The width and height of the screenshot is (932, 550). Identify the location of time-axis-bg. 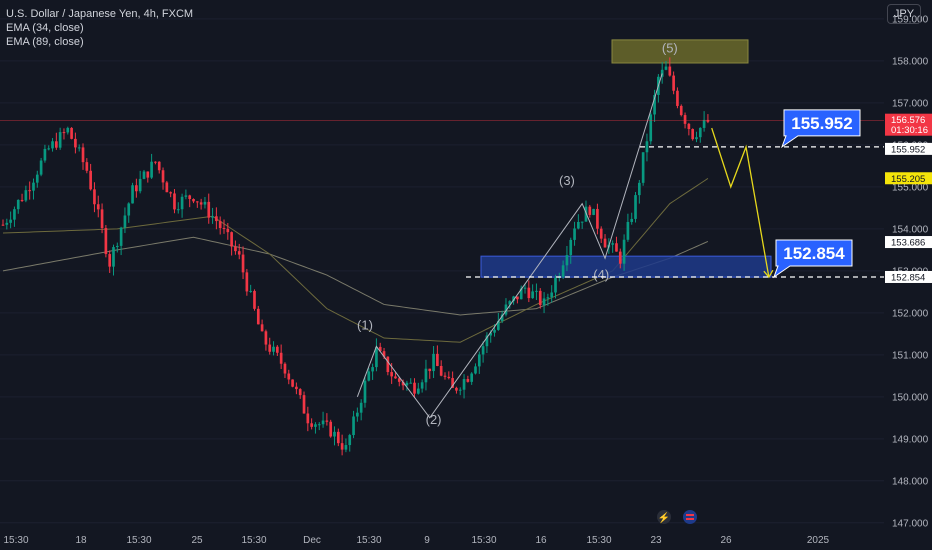
(442, 538).